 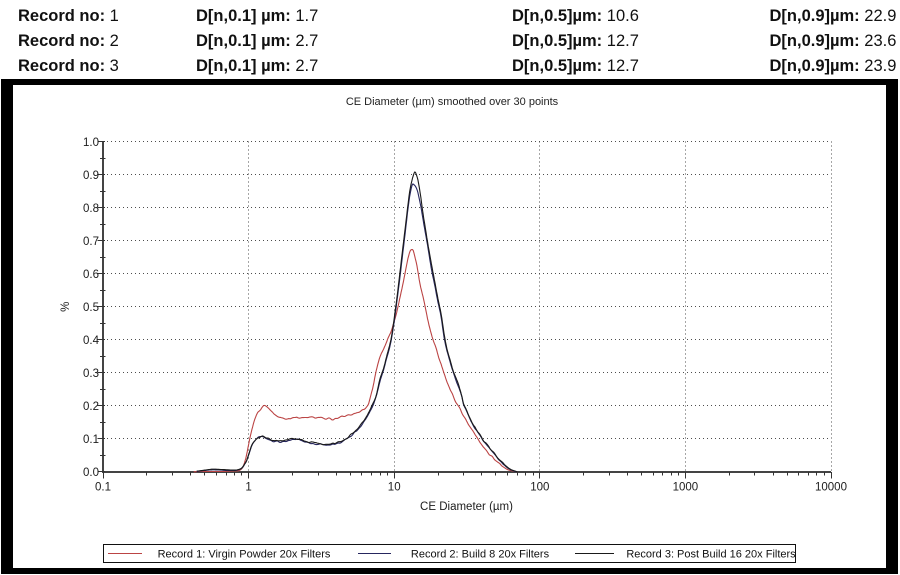 What do you see at coordinates (91, 374) in the screenshot?
I see `svg-text: 0.3` at bounding box center [91, 374].